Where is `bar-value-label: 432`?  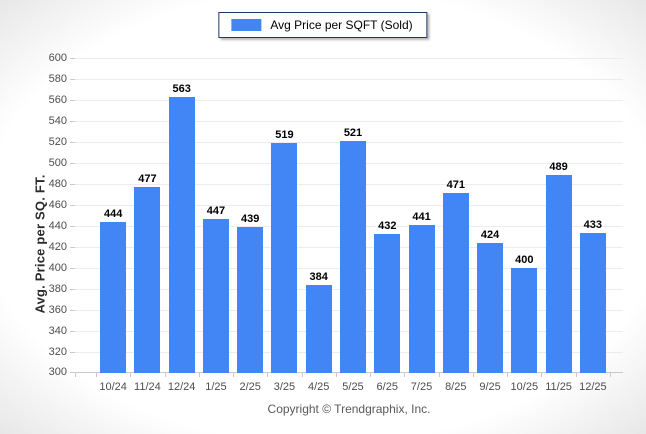 bar-value-label: 432 is located at coordinates (387, 226).